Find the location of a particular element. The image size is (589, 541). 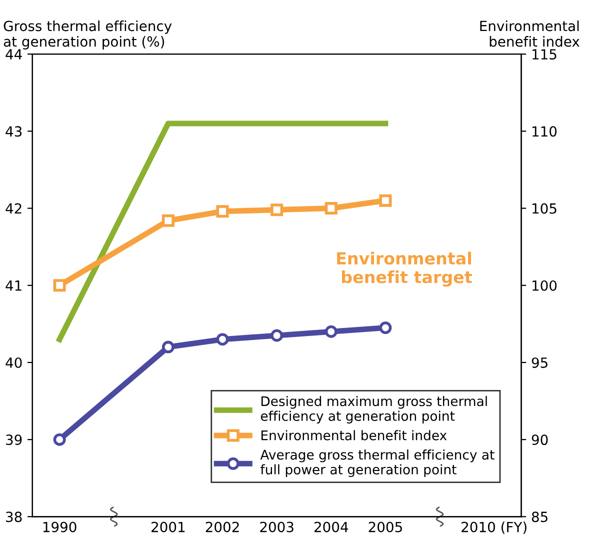

annotation: Environmental benefit target is located at coordinates (404, 269).